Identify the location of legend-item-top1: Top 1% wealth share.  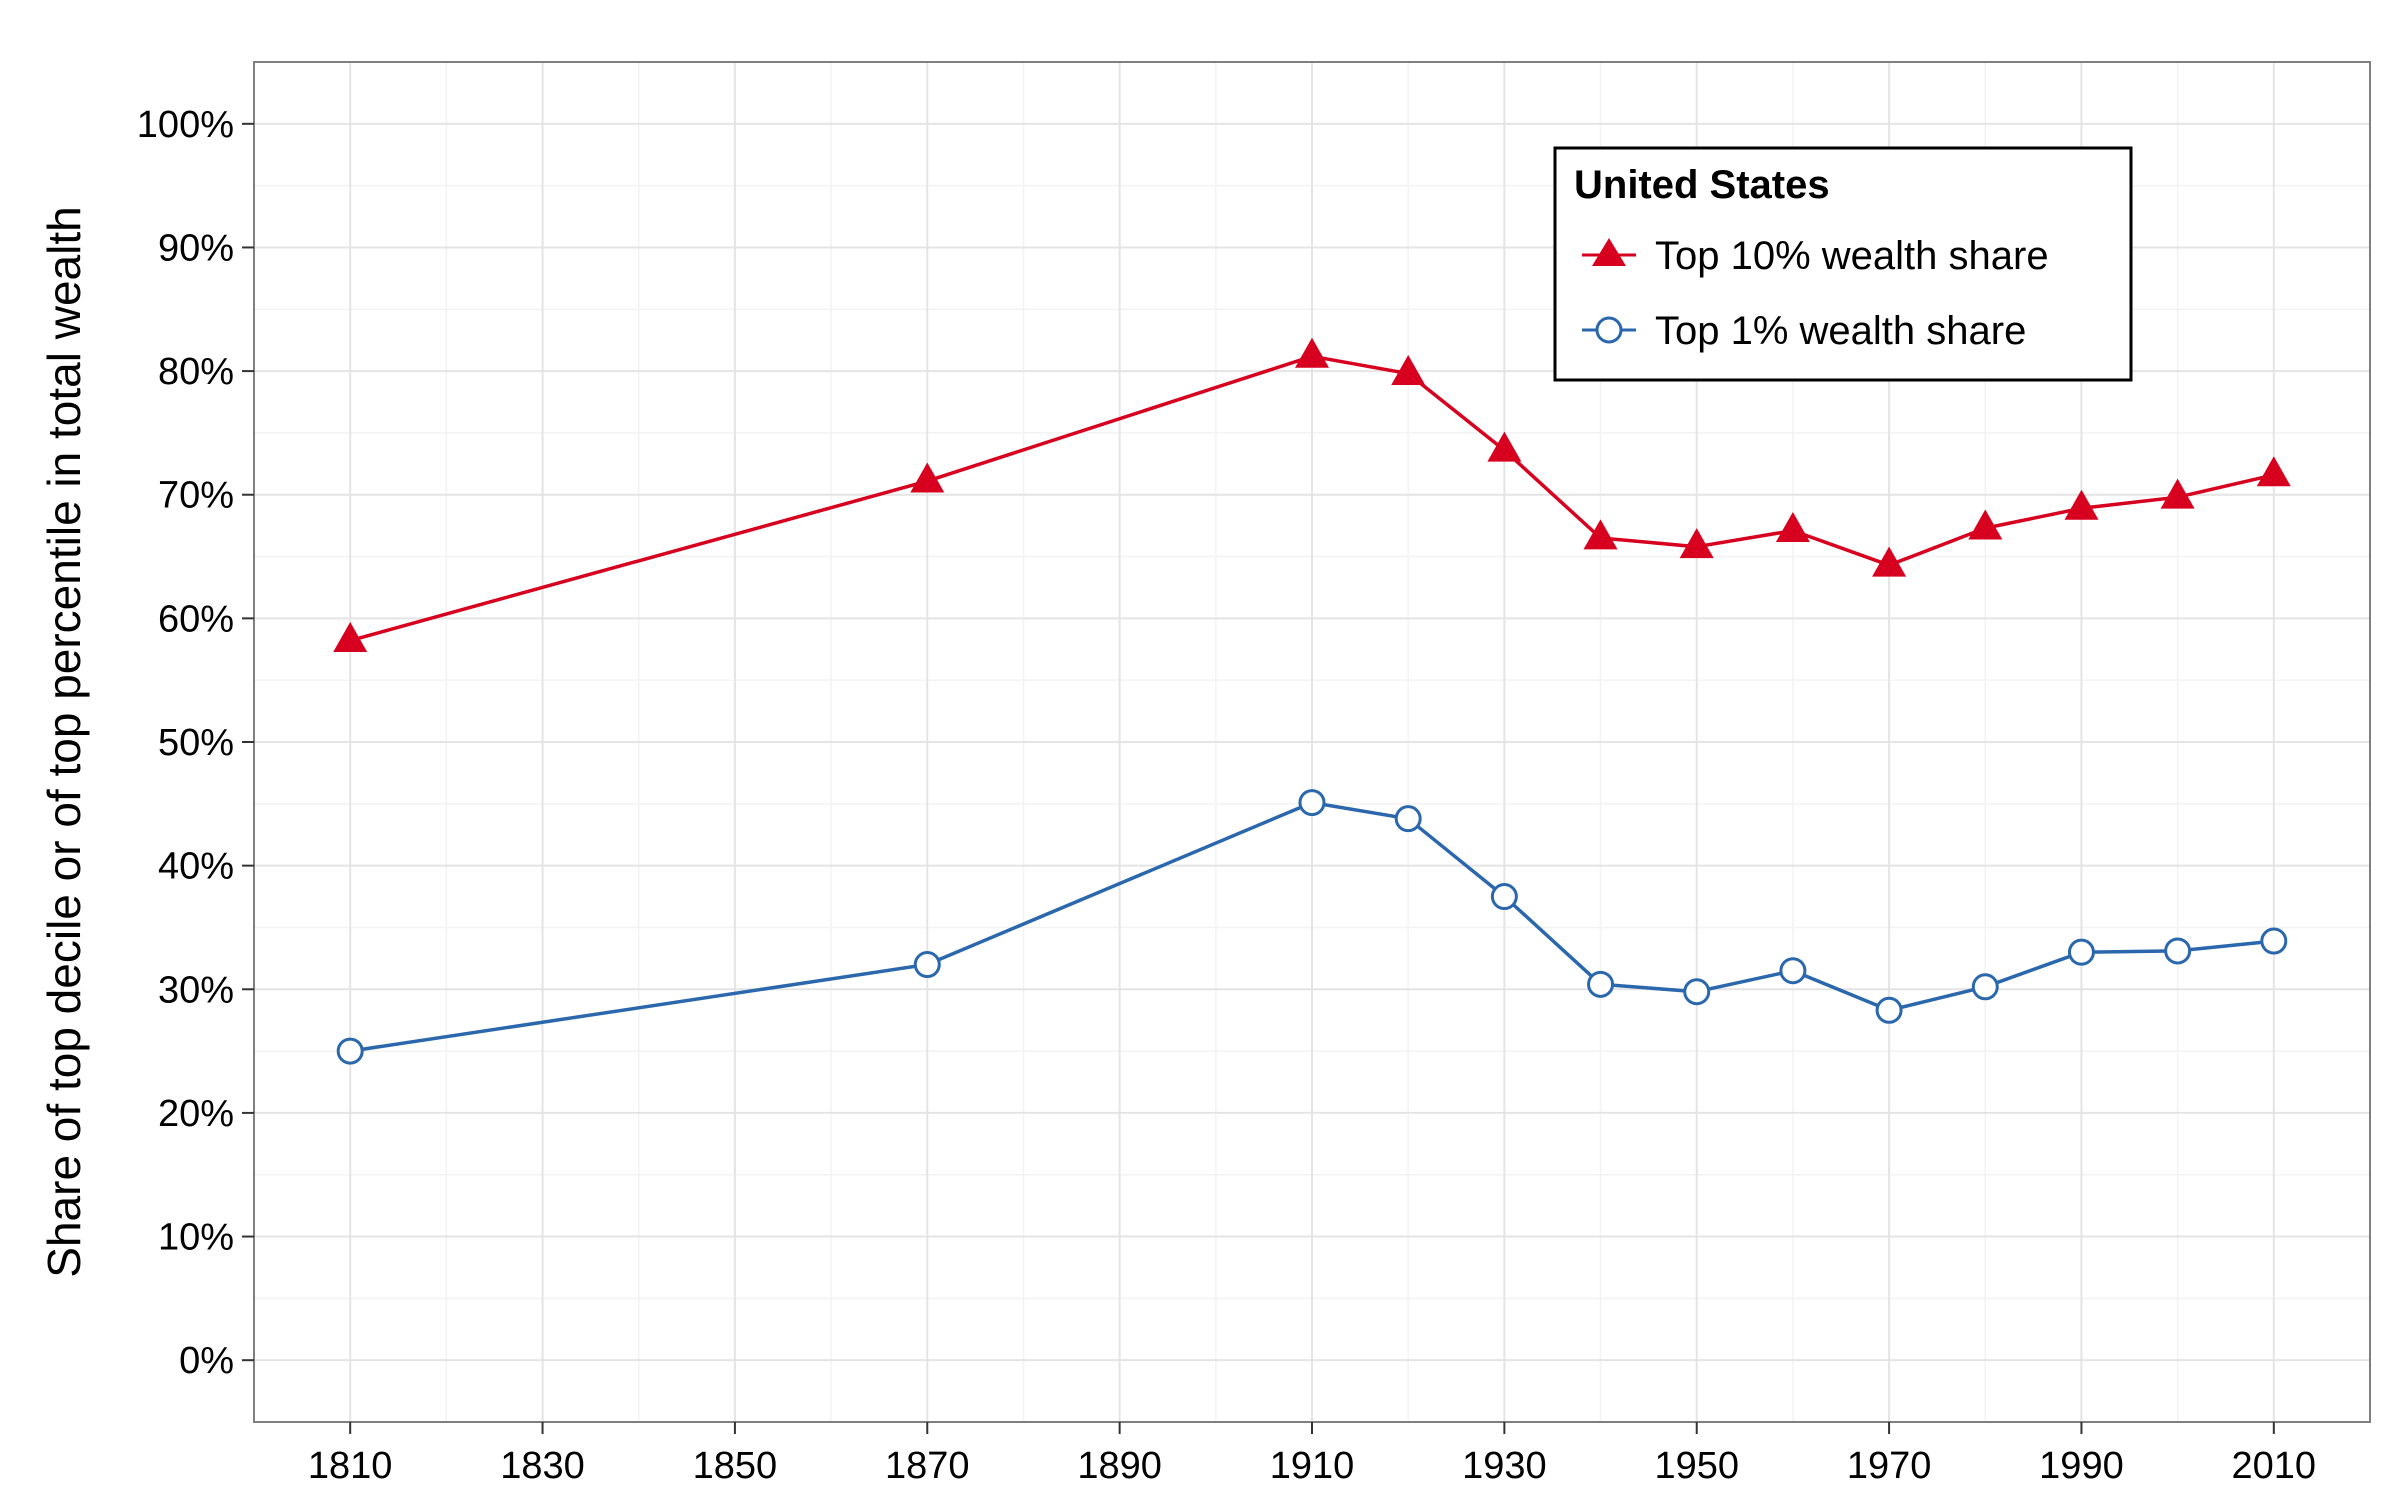
(1804, 331).